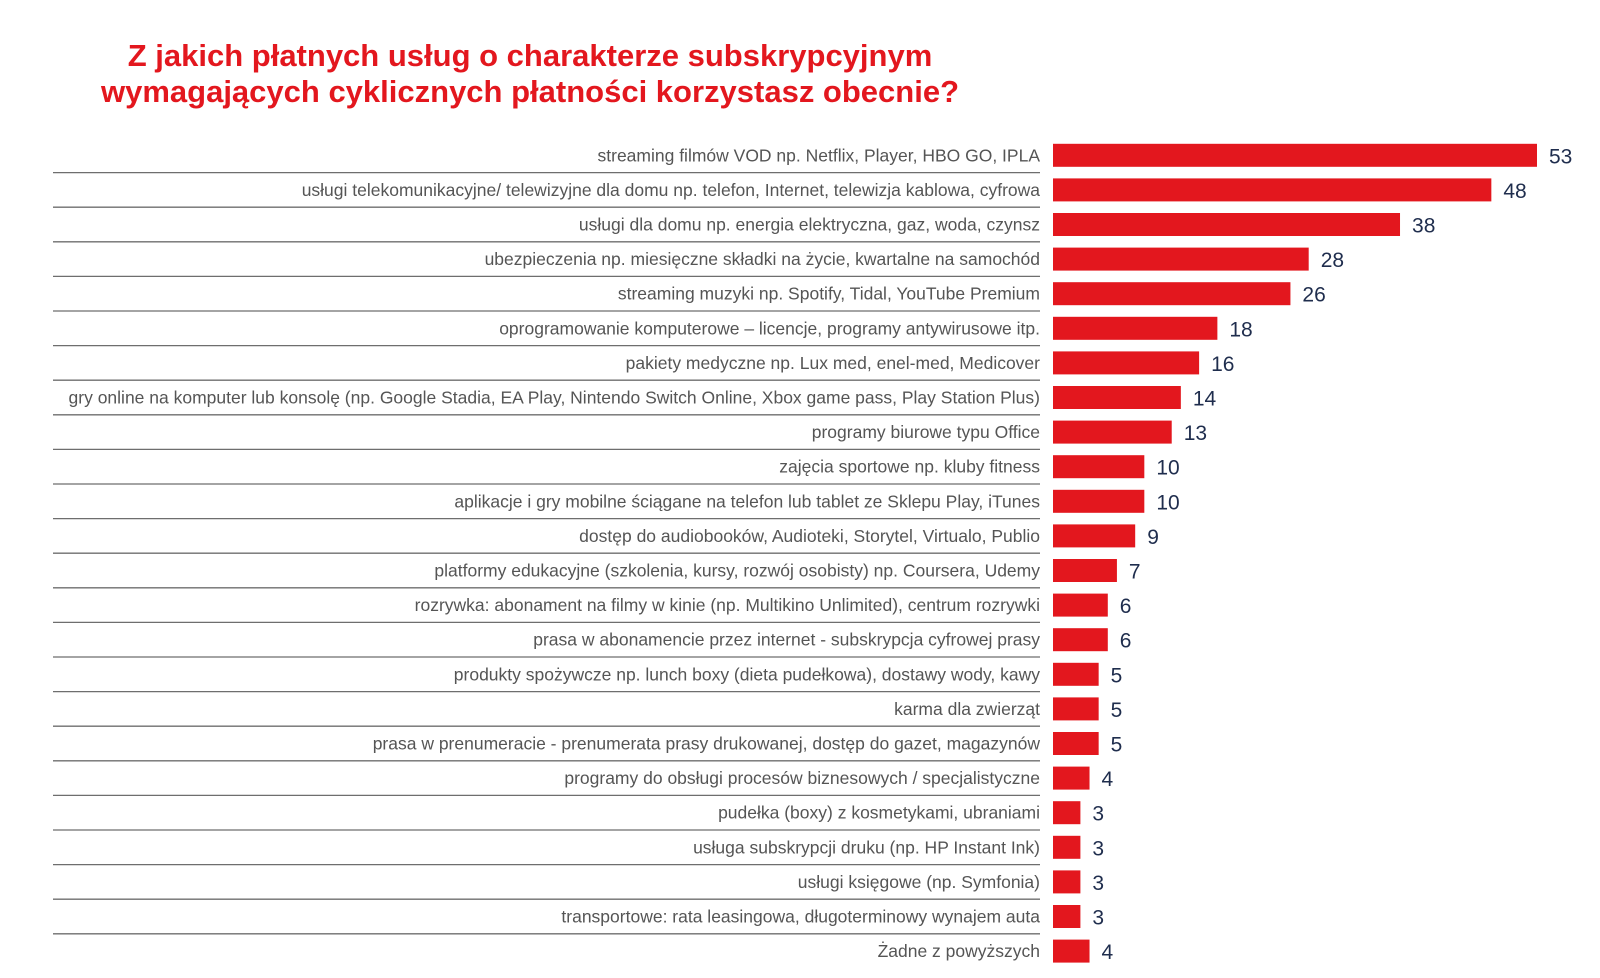  What do you see at coordinates (1313, 295) in the screenshot?
I see `value-label: 26` at bounding box center [1313, 295].